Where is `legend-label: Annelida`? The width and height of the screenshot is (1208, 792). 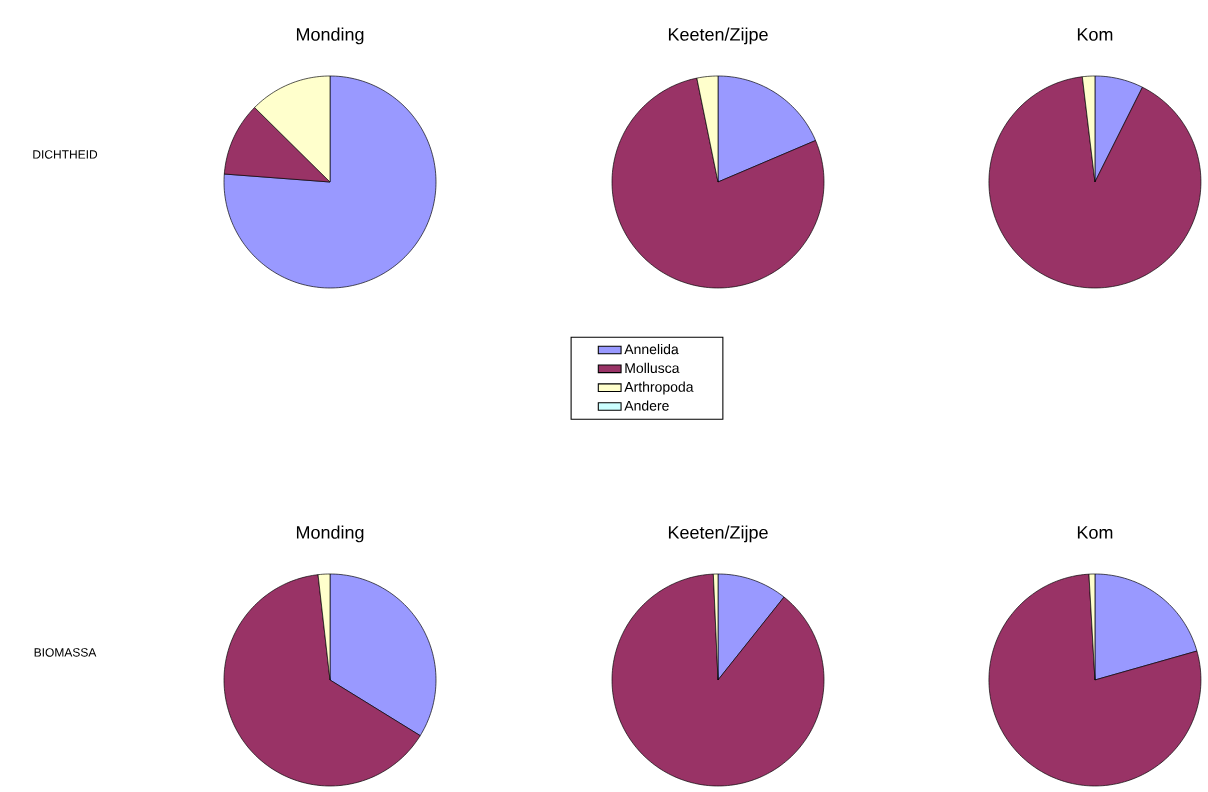
legend-label: Annelida is located at coordinates (651, 349).